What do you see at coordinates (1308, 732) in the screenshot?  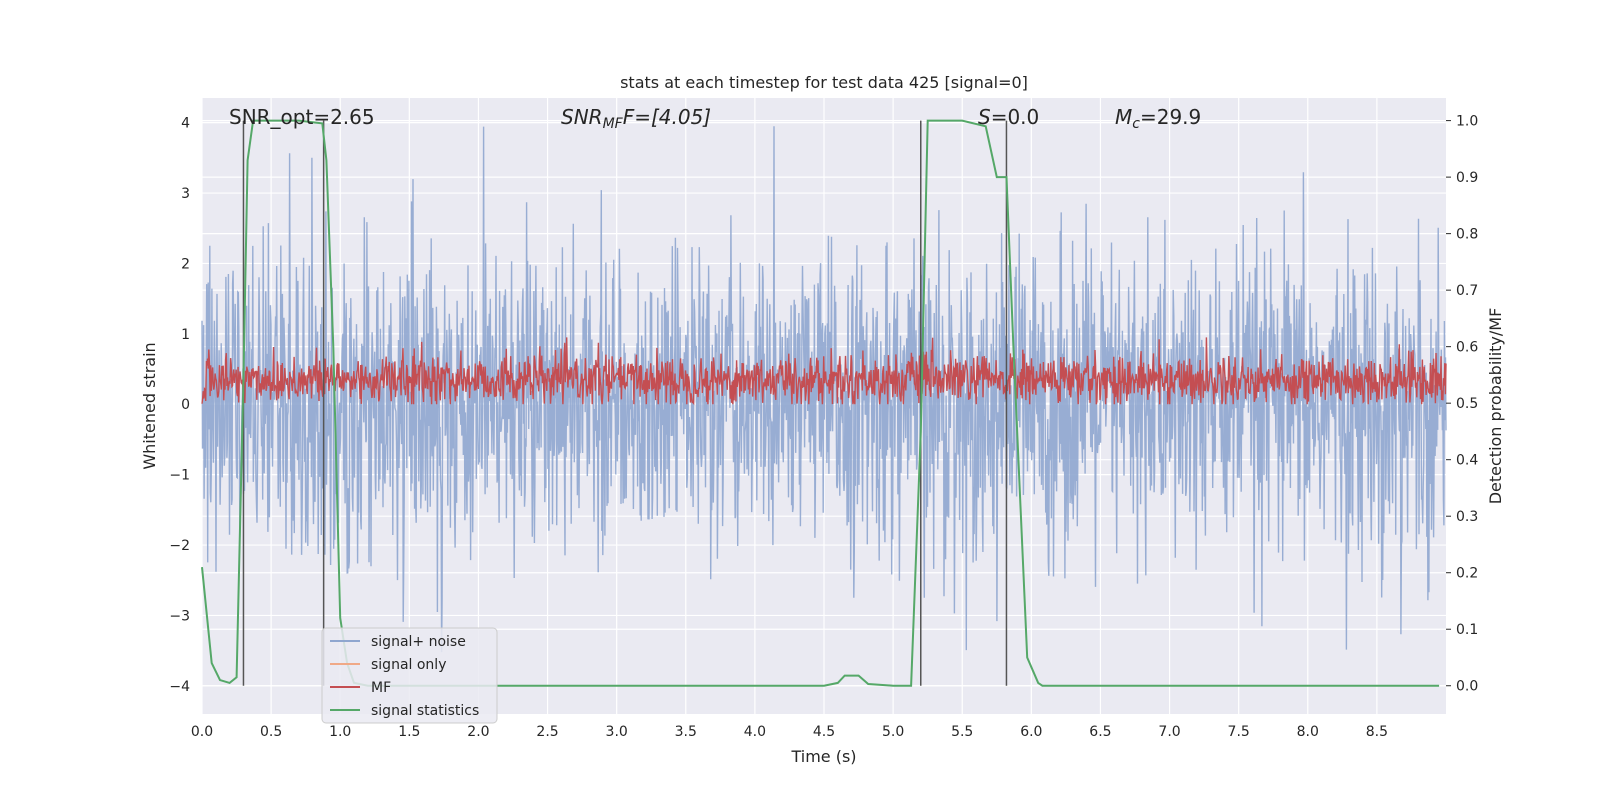 I see `x-tick-label: 8.0` at bounding box center [1308, 732].